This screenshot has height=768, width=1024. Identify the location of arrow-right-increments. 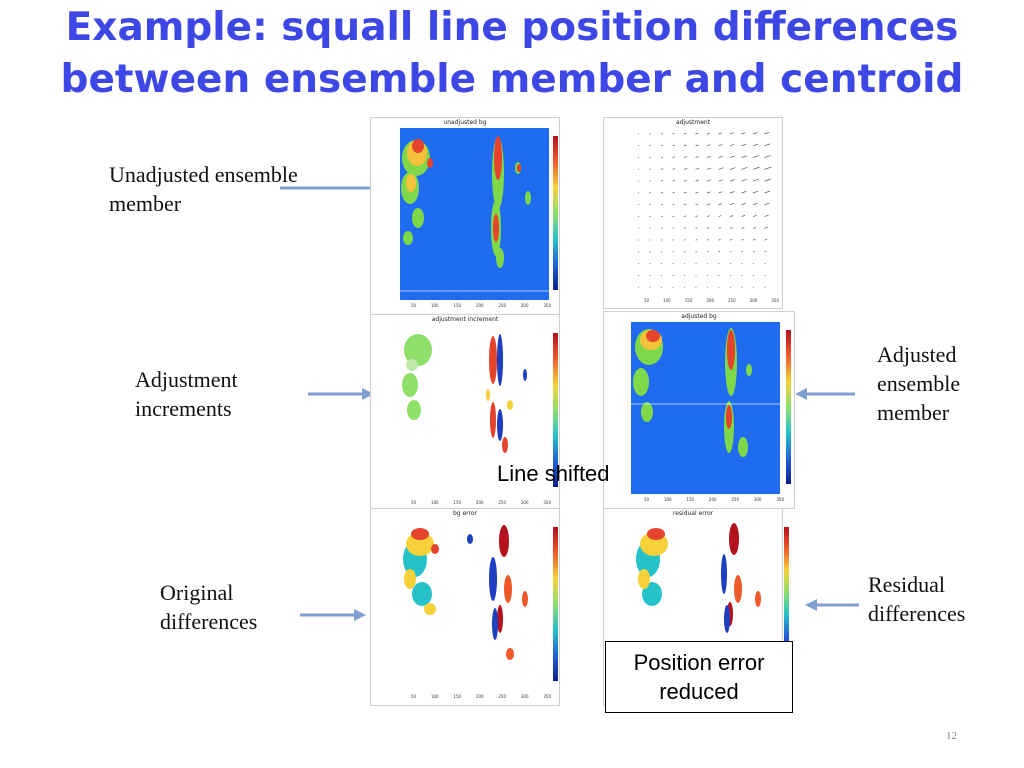
(341, 394).